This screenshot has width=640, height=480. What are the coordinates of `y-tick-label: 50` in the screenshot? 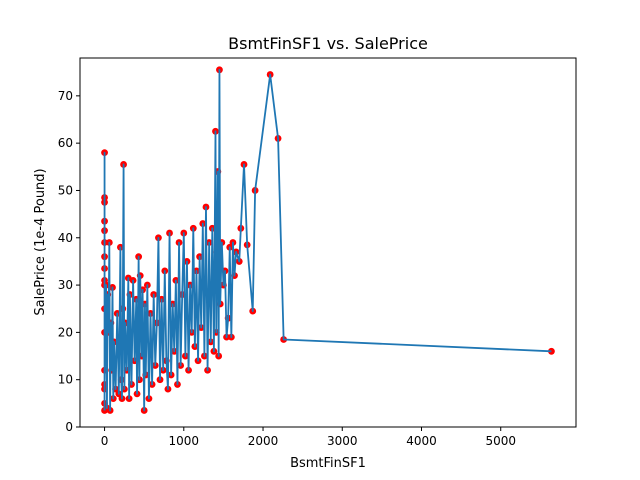 It's located at (65, 190).